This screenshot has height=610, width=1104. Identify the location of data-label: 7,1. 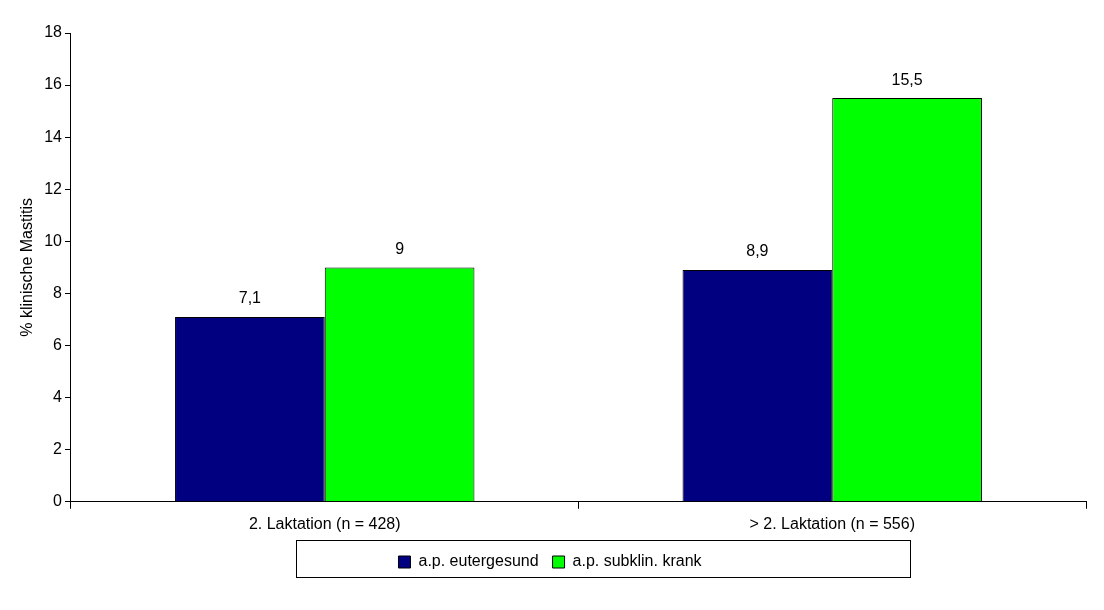
(250, 298).